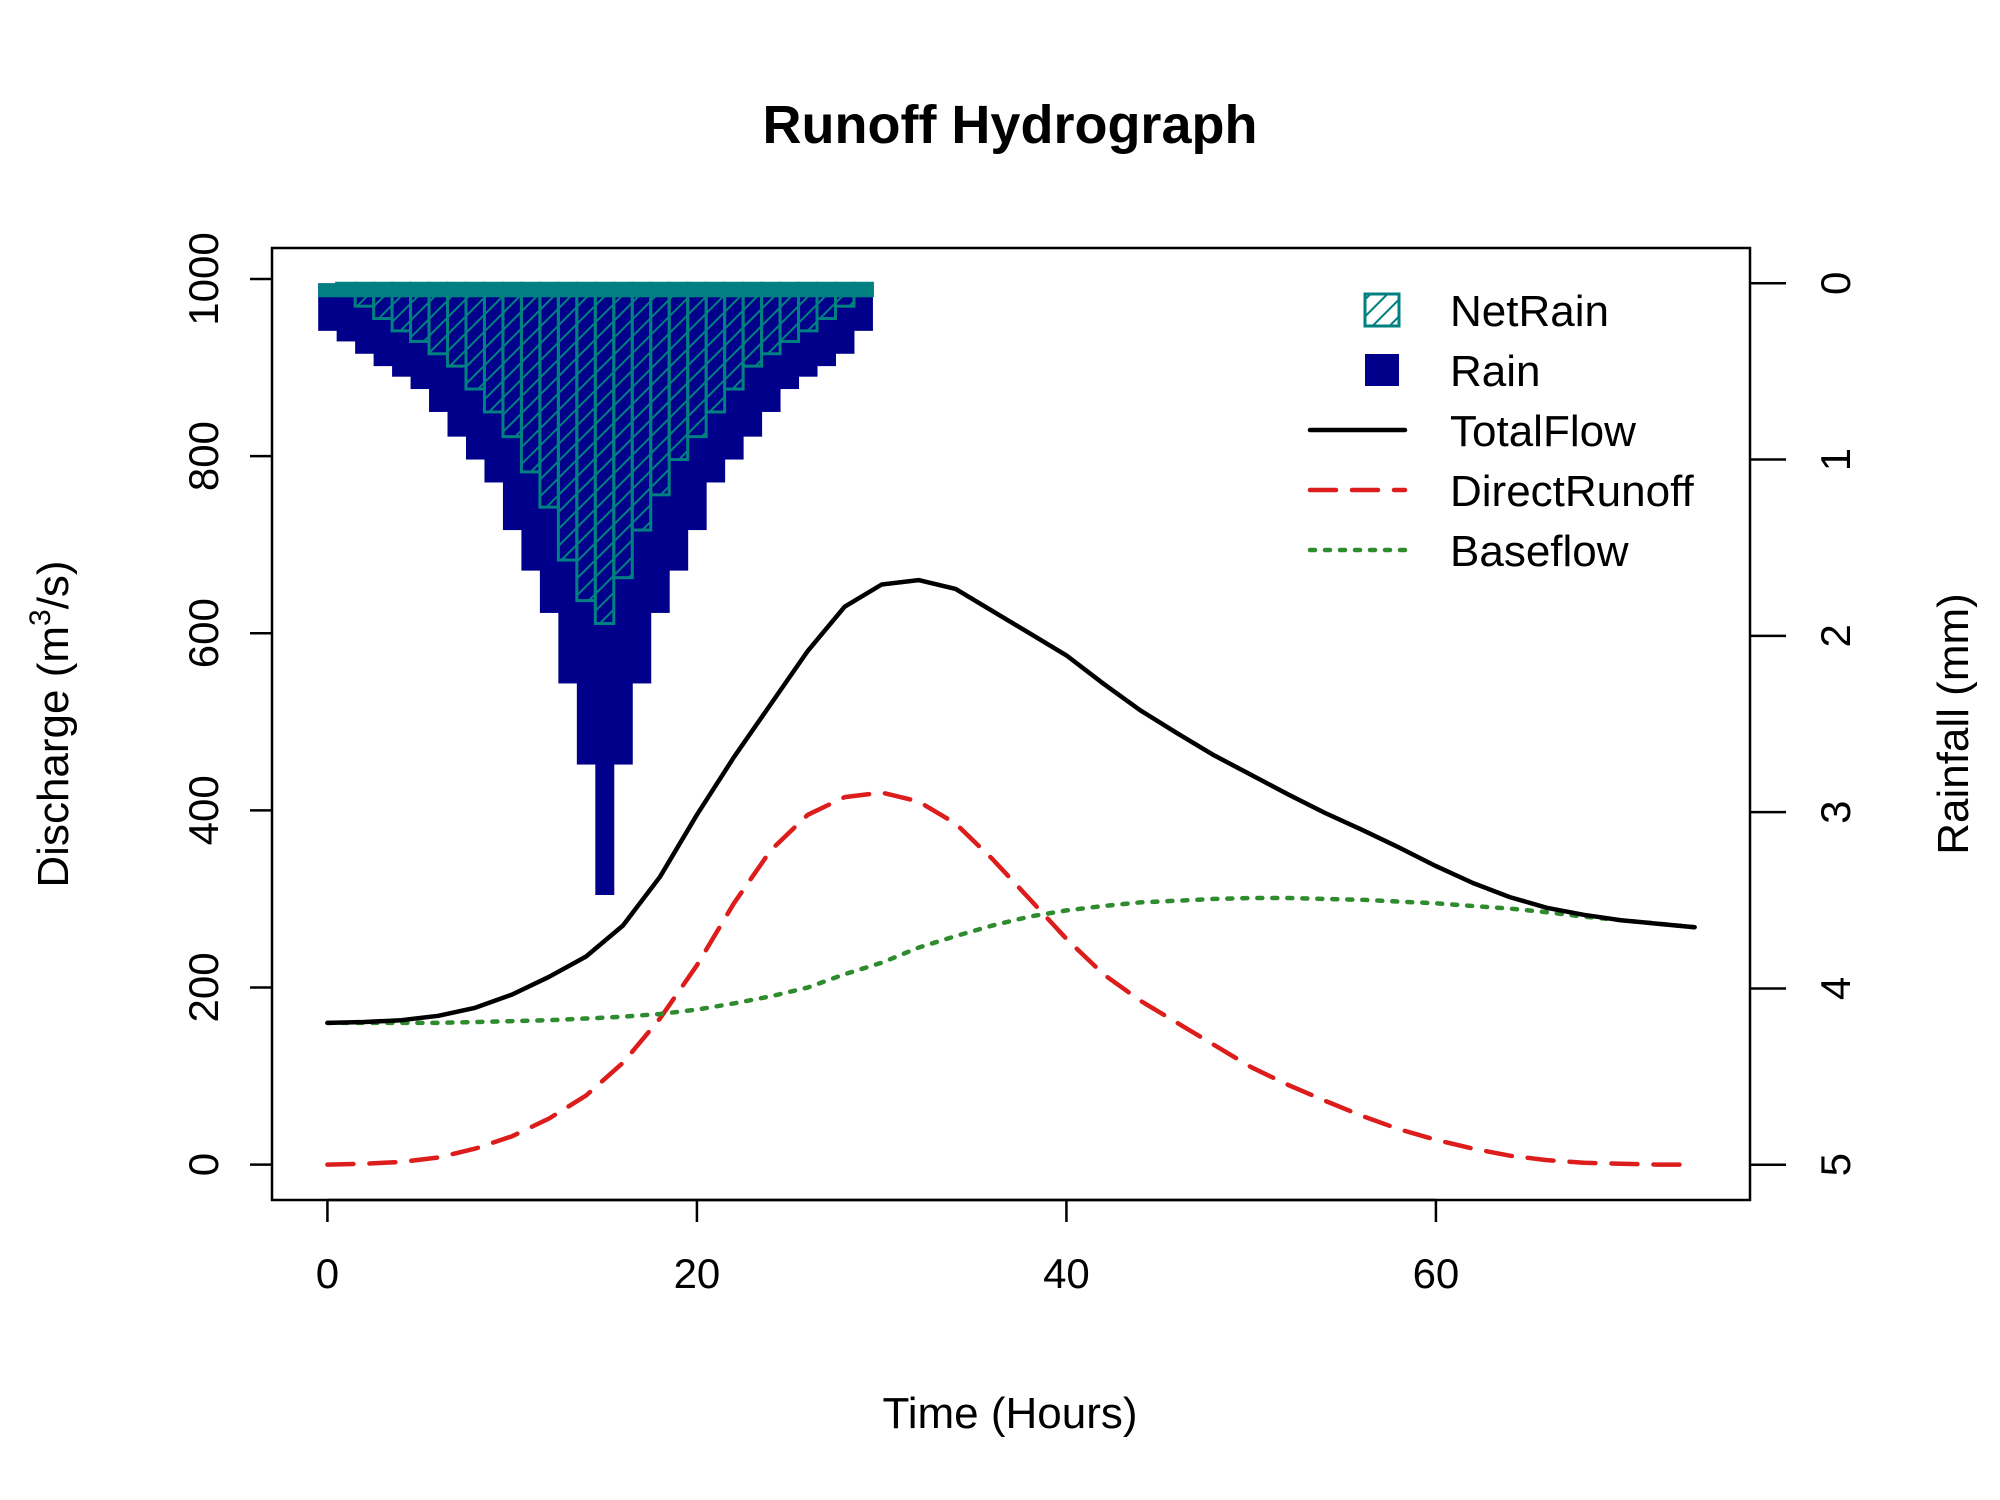 The image size is (2000, 1500). I want to click on y2-tick-label-3: 3, so click(1835, 811).